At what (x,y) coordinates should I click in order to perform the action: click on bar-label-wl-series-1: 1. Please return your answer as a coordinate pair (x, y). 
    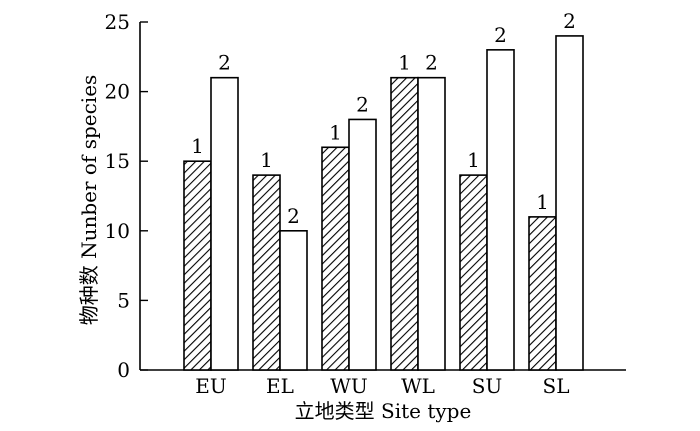
    Looking at the image, I should click on (404, 63).